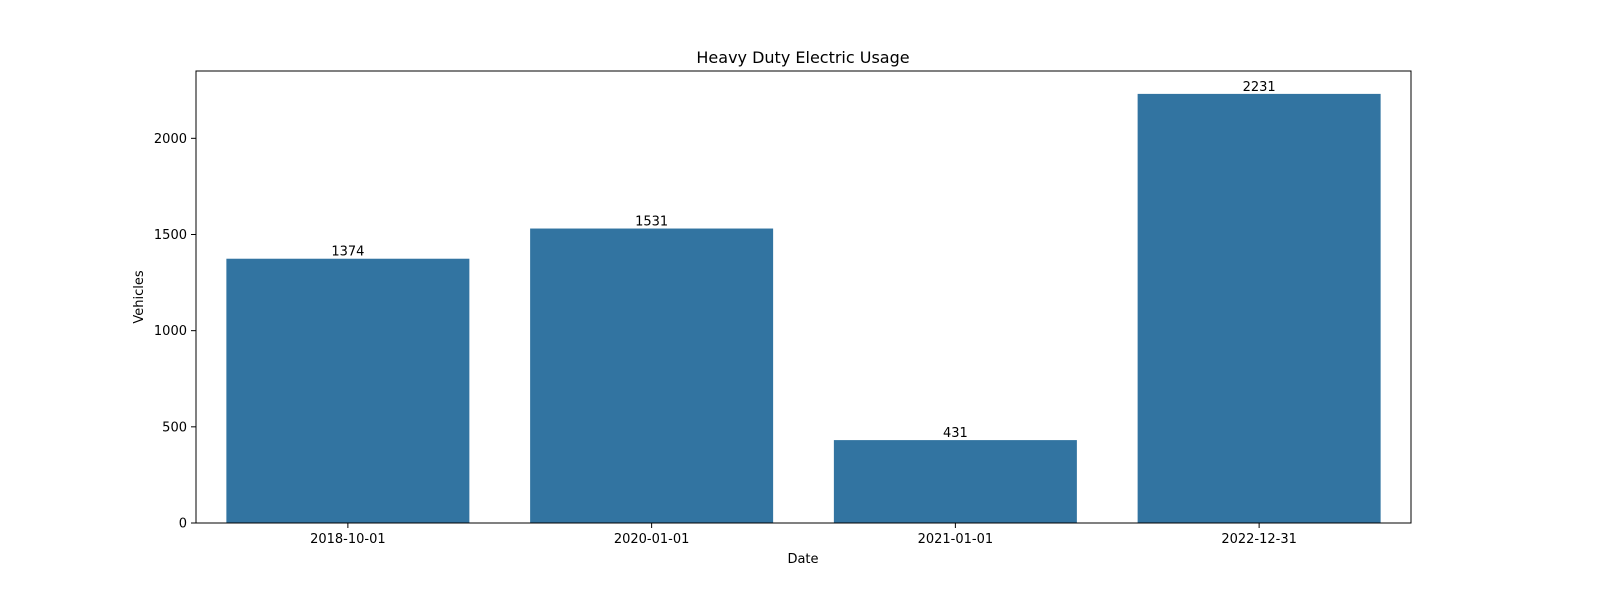 This screenshot has width=1600, height=604. Describe the element at coordinates (956, 539) in the screenshot. I see `x-tick-label: 2021-01-01` at that location.